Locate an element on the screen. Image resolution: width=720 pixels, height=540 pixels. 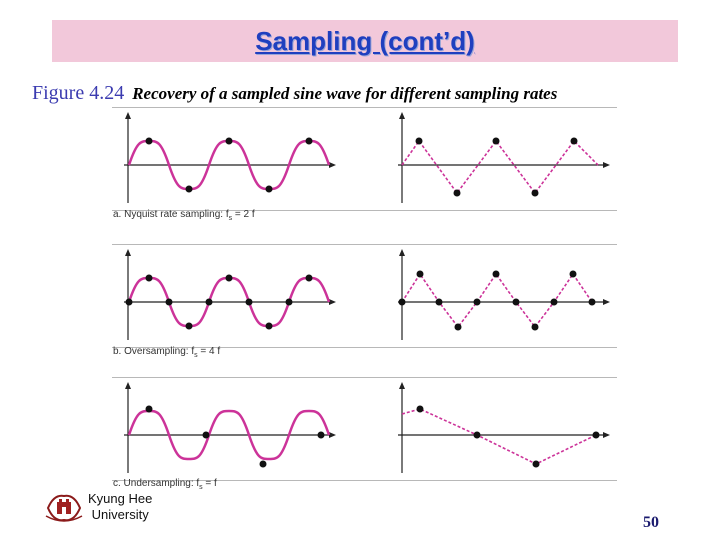
nyquist-recovered-plot is located at coordinates (504, 157).